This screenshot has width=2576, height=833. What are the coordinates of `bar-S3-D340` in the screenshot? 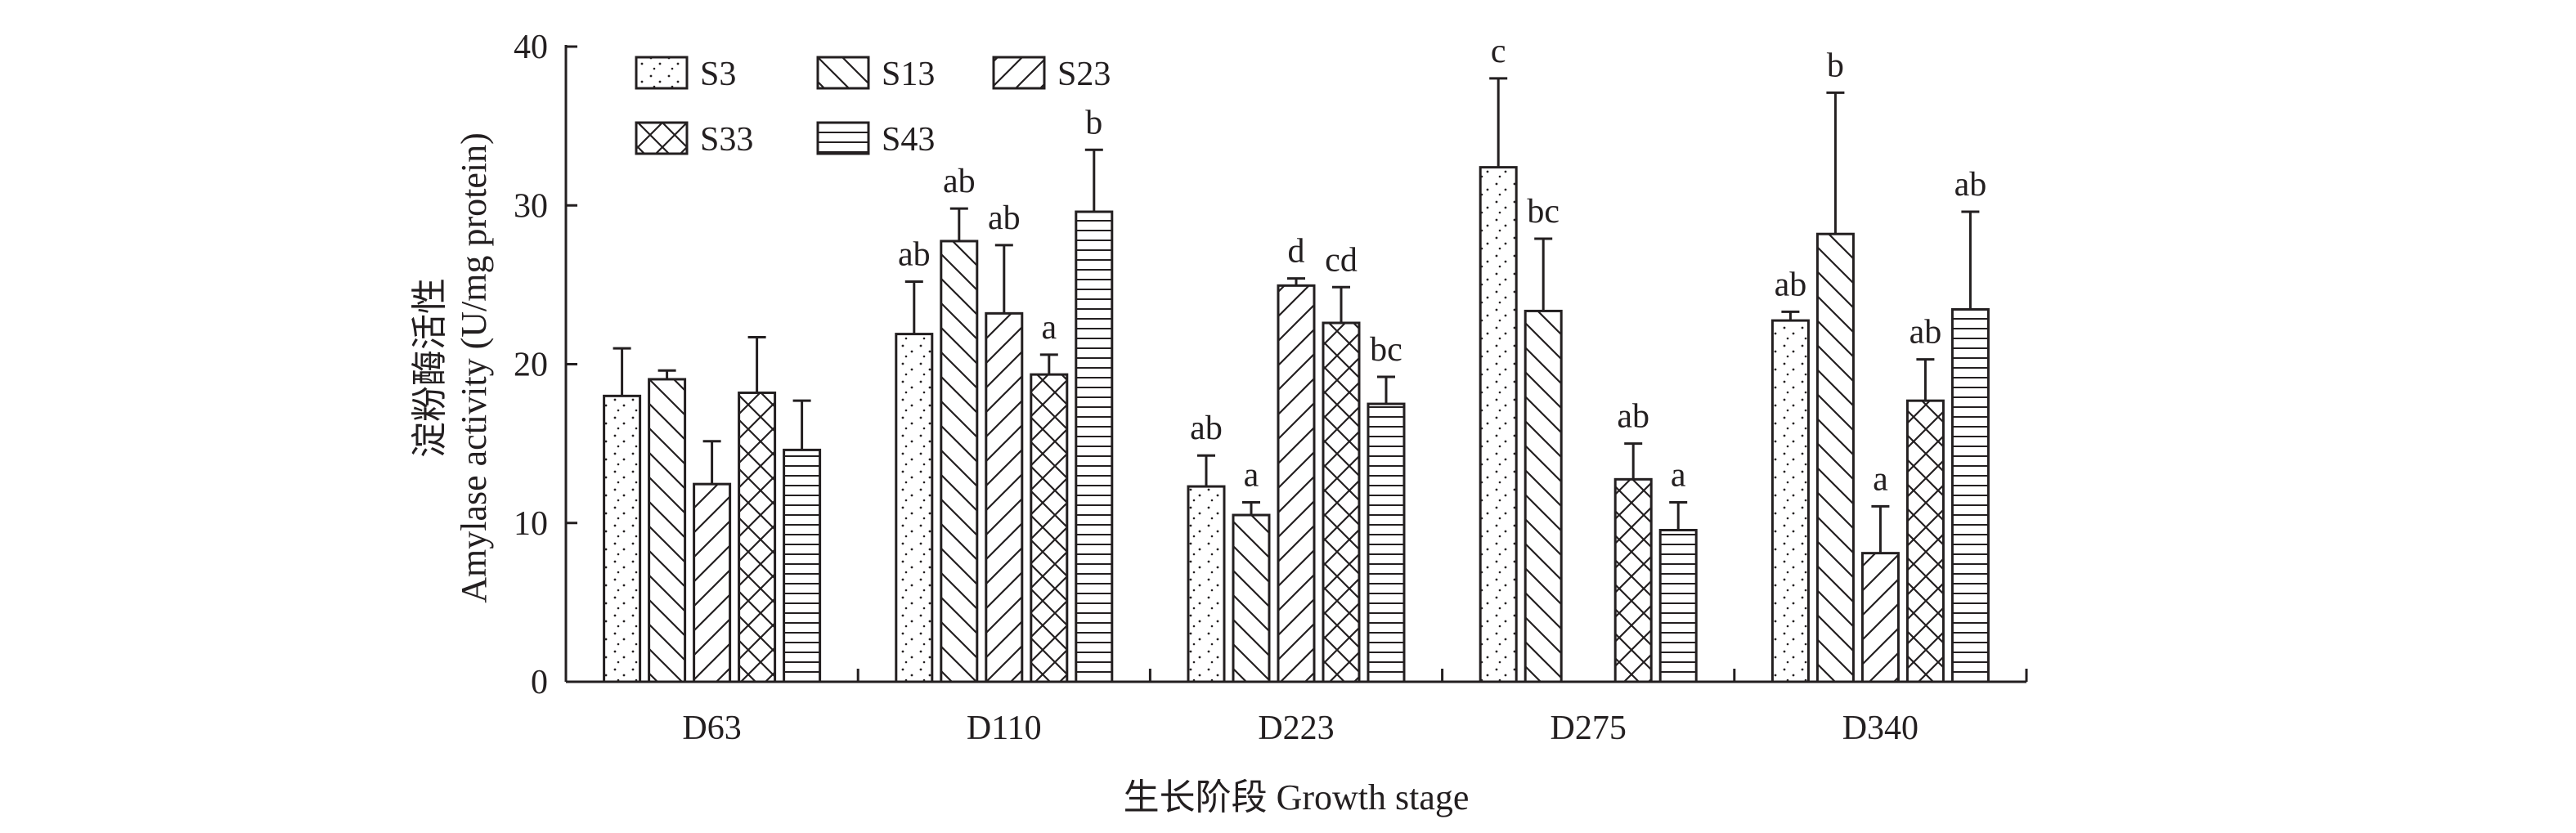 It's located at (1790, 501).